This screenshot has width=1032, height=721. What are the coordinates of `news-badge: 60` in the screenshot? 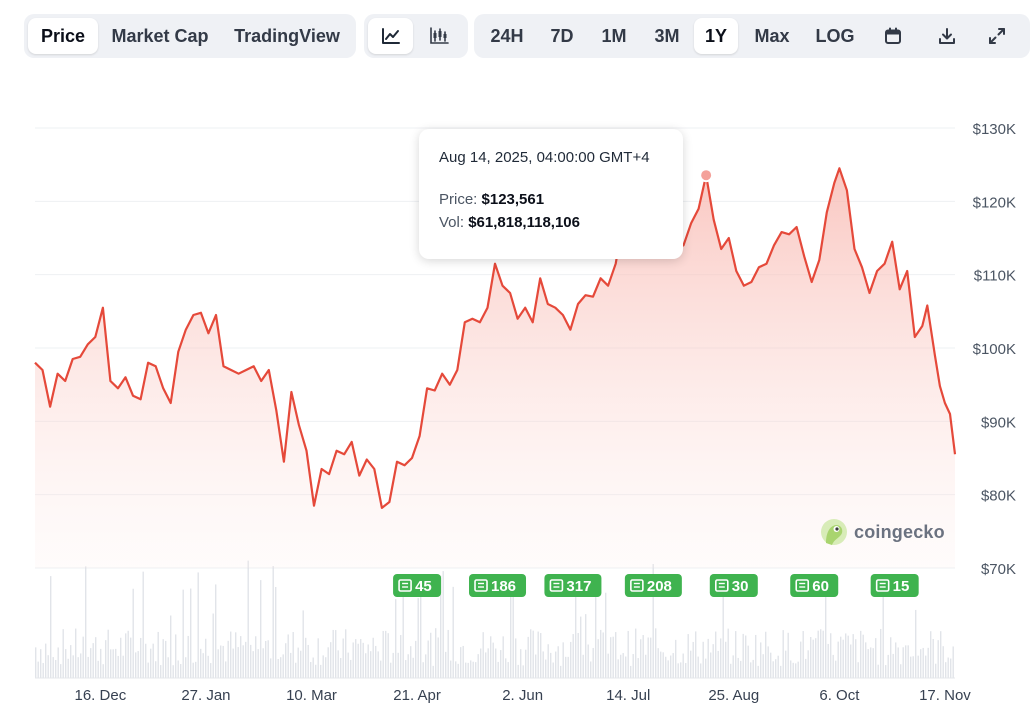 It's located at (814, 585).